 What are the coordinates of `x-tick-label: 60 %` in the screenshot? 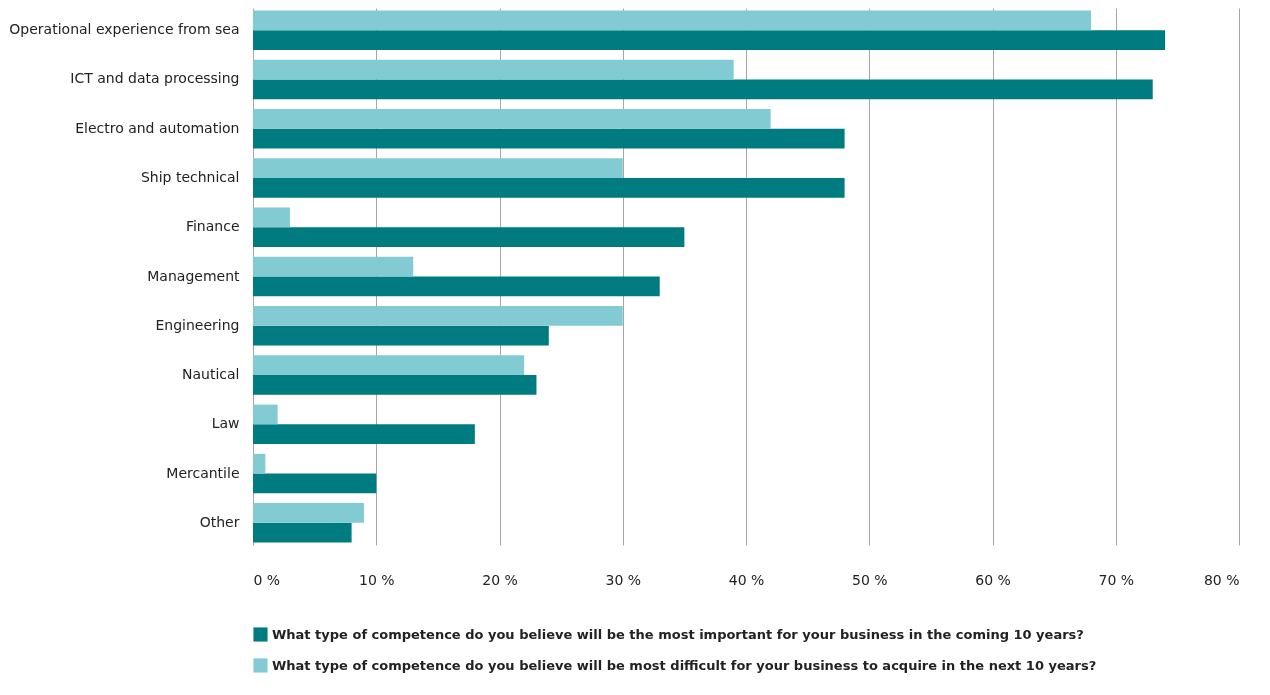 It's located at (993, 579).